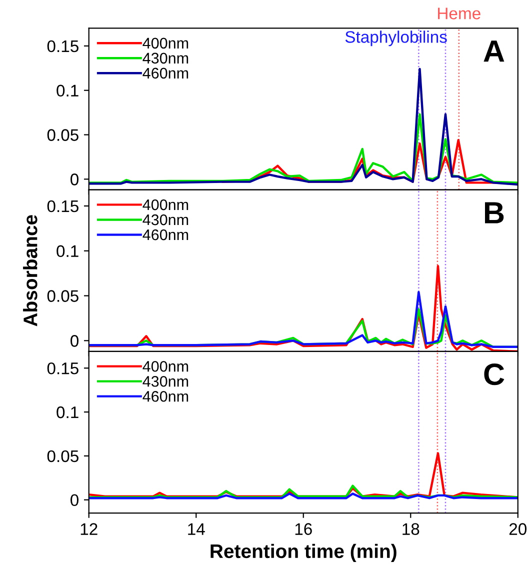 The height and width of the screenshot is (564, 529). Describe the element at coordinates (30, 270) in the screenshot. I see `y-axis-title: Absorbance` at that location.